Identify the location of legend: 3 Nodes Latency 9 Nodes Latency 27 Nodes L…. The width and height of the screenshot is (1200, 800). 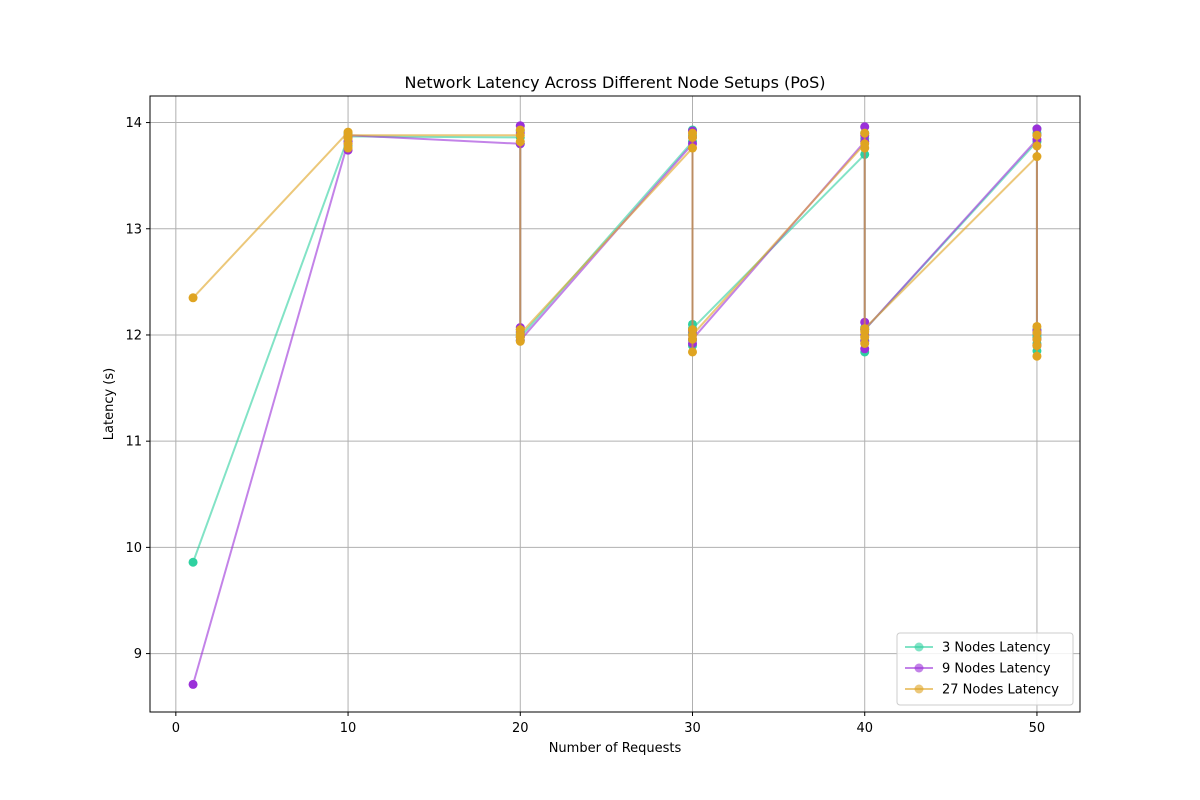
(985, 669).